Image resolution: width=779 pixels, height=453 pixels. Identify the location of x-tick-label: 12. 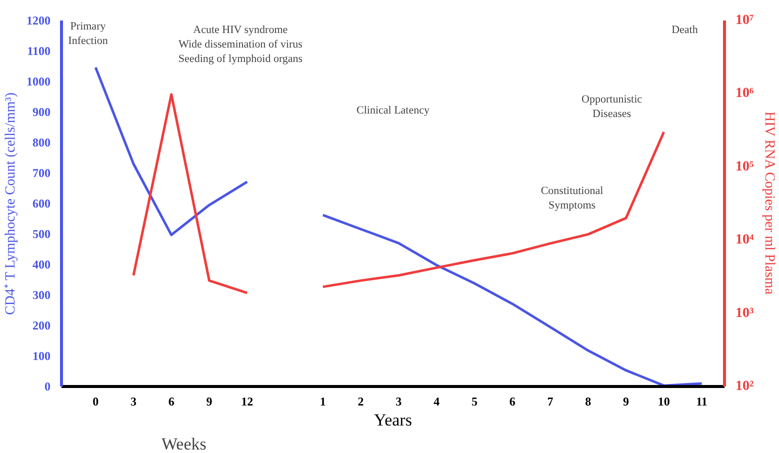
(247, 401).